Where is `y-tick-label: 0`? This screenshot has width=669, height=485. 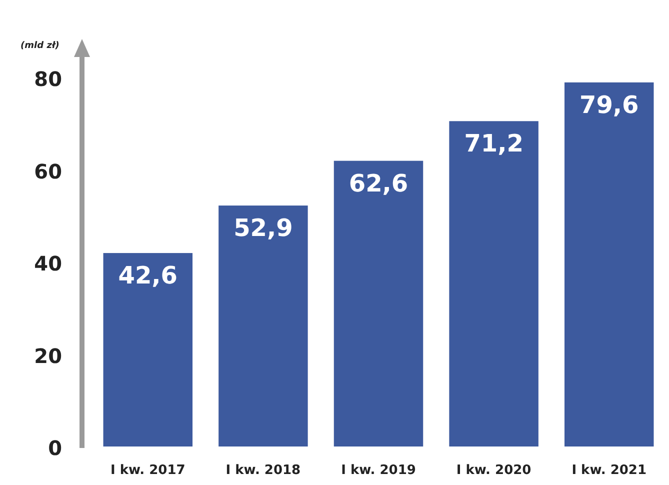
y-tick-label: 0 is located at coordinates (55, 448).